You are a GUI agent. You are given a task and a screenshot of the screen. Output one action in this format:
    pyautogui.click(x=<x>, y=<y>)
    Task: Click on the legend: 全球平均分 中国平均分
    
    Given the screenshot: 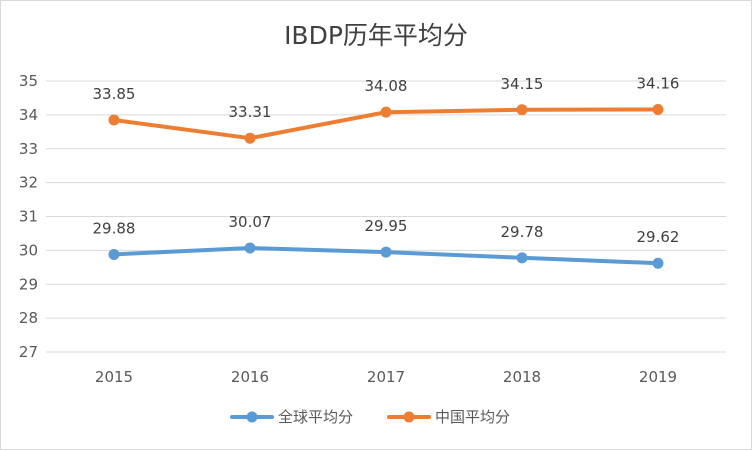 What is the action you would take?
    pyautogui.click(x=370, y=417)
    